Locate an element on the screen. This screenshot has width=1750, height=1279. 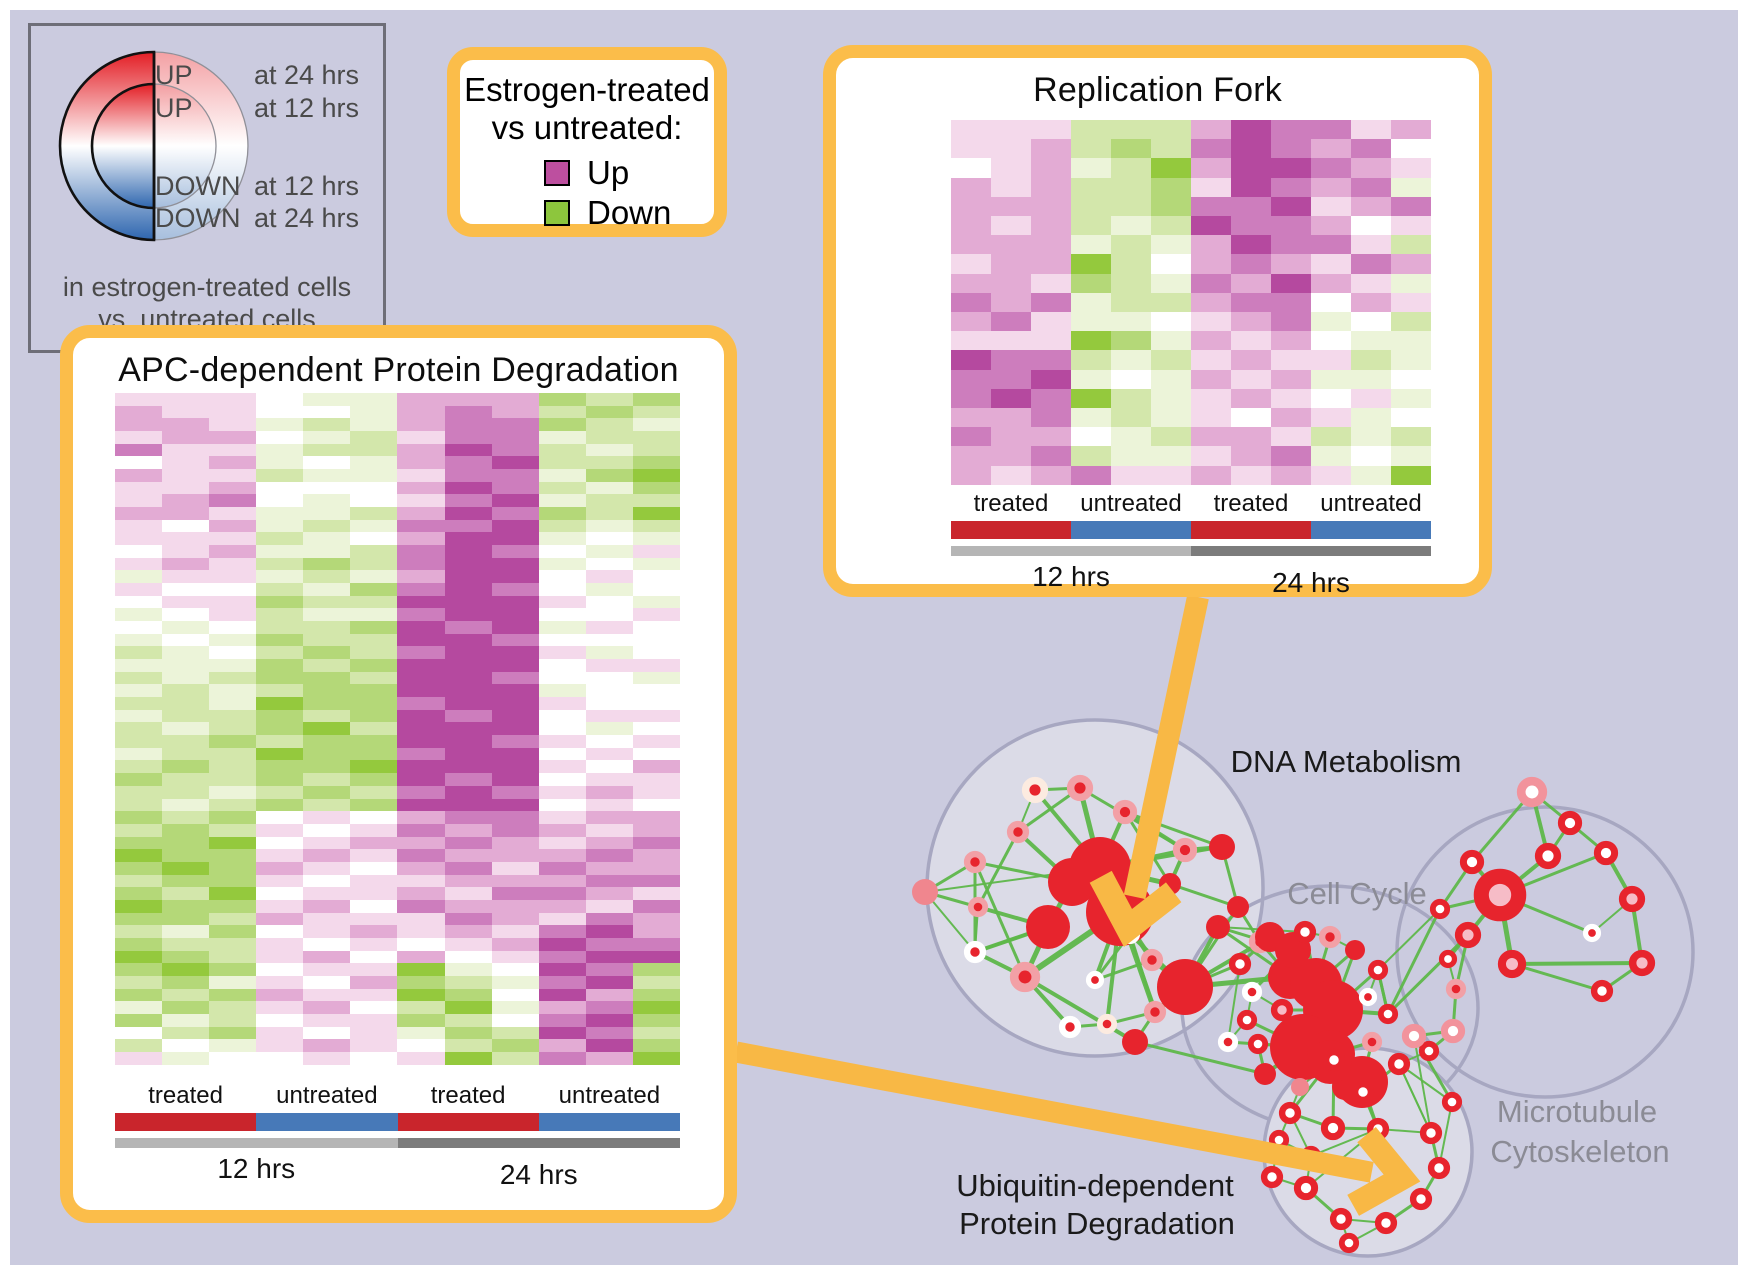
panel-title: APC-dependent Protein Degradation is located at coordinates (398, 370).